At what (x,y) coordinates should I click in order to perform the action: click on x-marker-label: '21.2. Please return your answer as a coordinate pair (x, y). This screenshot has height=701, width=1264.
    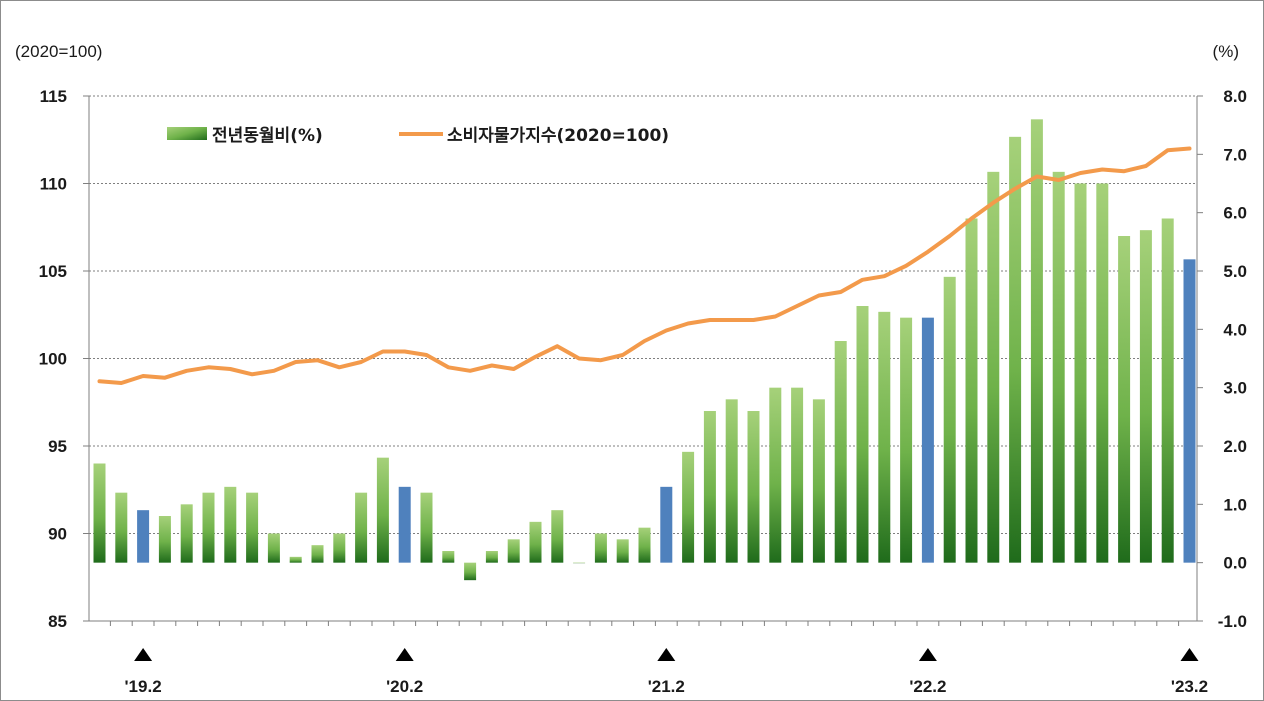
    Looking at the image, I should click on (666, 686).